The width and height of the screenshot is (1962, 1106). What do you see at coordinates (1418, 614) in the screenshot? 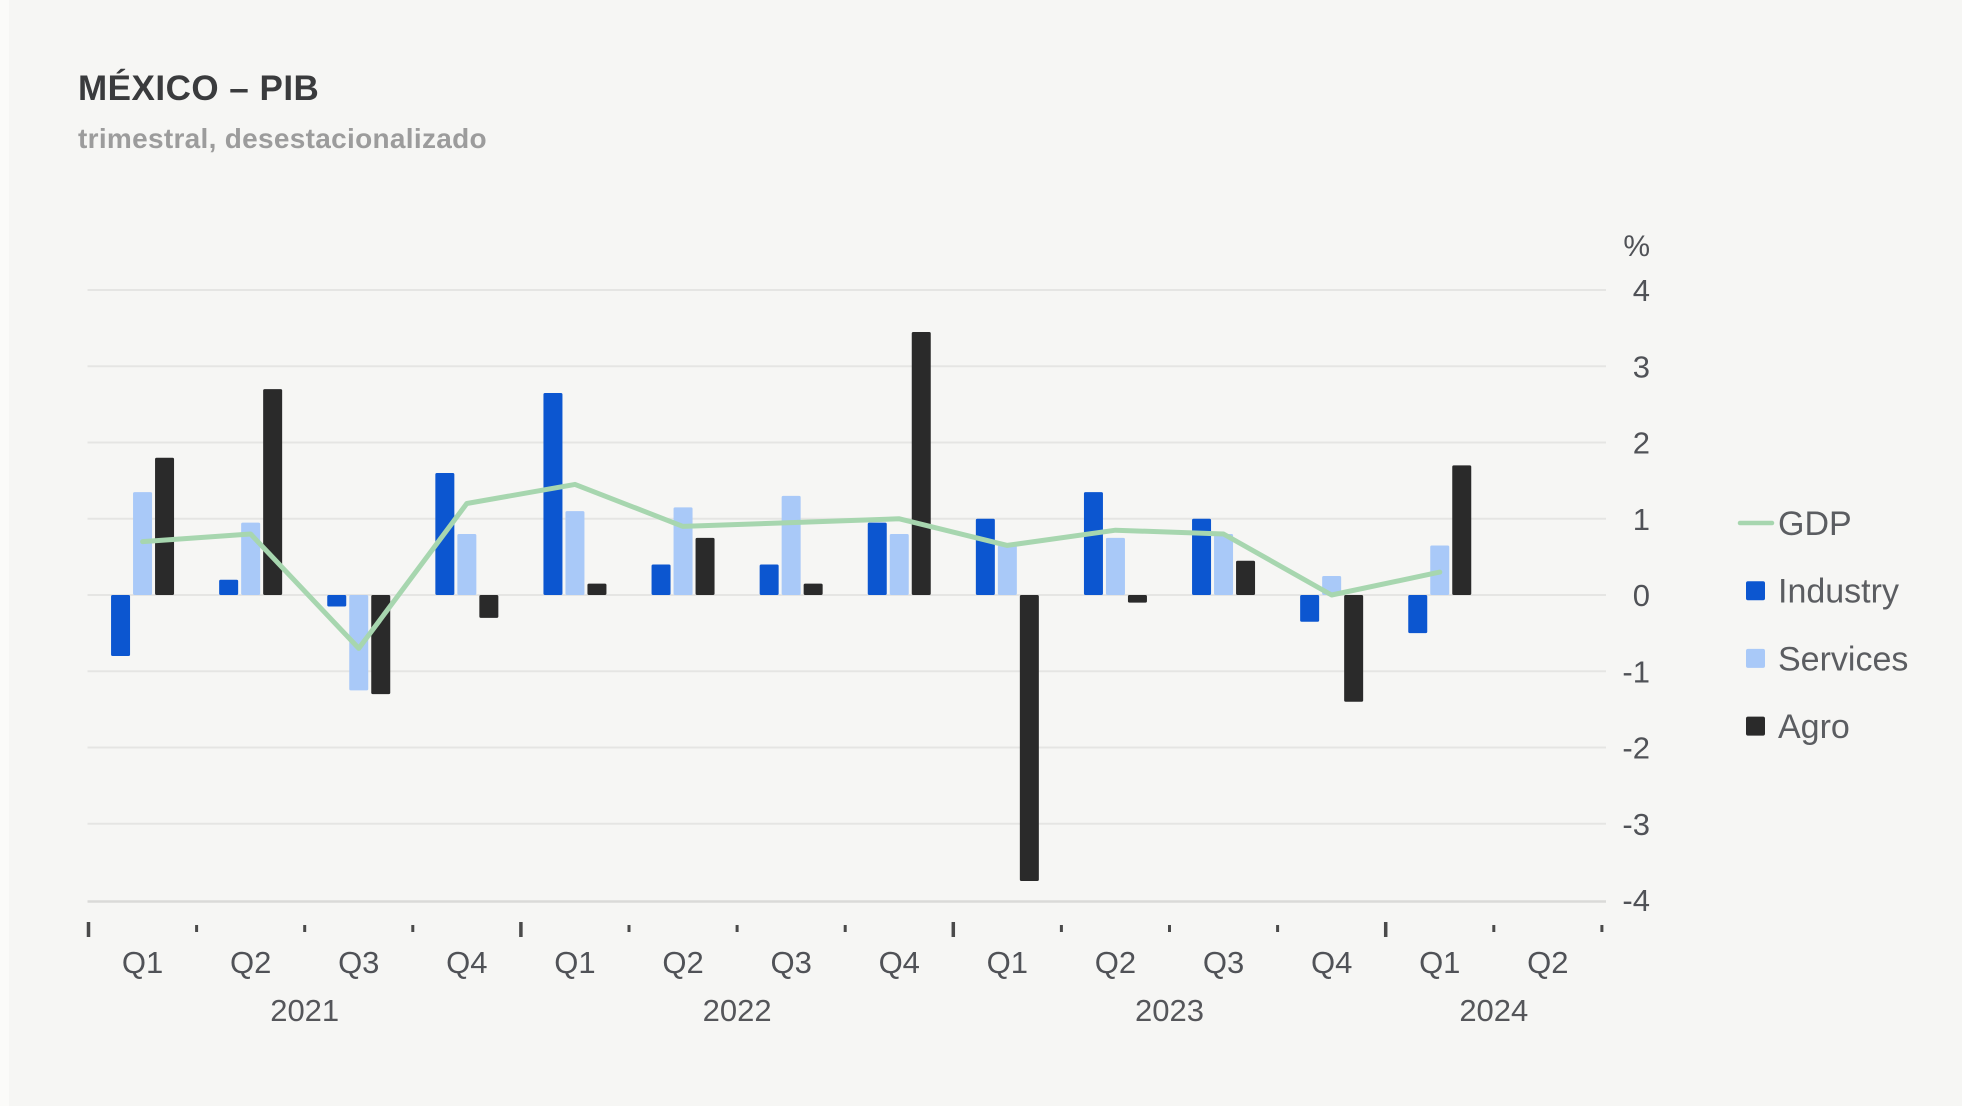
I see `bar-industry-q1-2024` at bounding box center [1418, 614].